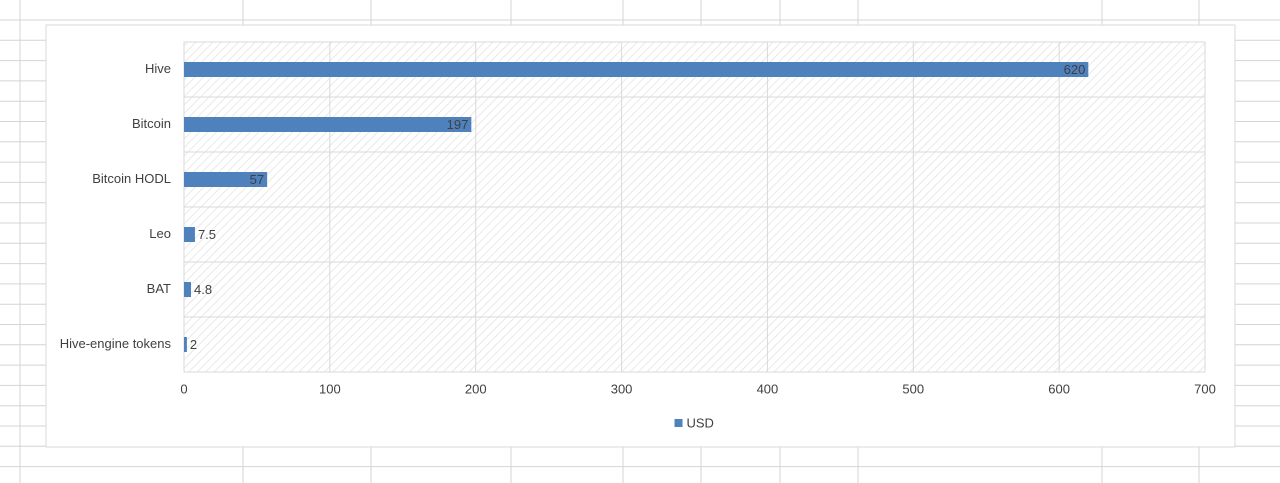 This screenshot has height=483, width=1280. I want to click on legend-swatch, so click(678, 423).